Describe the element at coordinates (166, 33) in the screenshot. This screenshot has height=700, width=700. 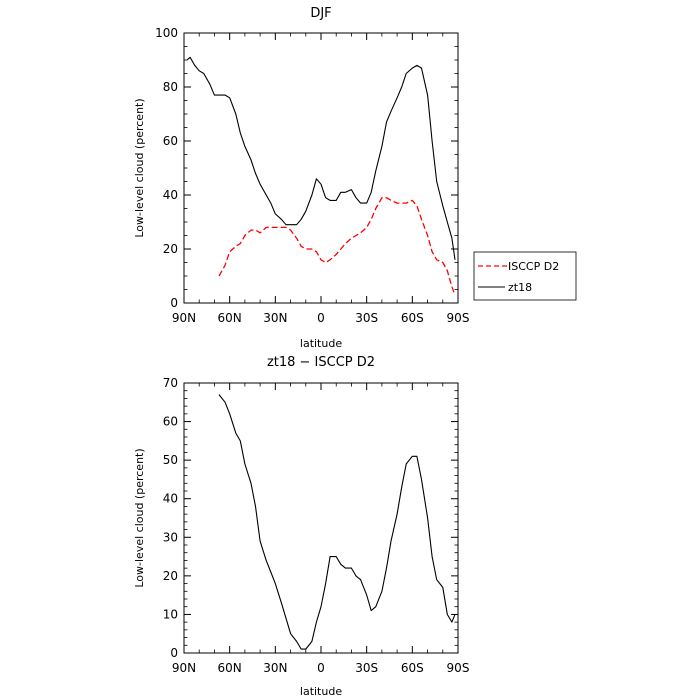
I see `y-tick-label: 100` at that location.